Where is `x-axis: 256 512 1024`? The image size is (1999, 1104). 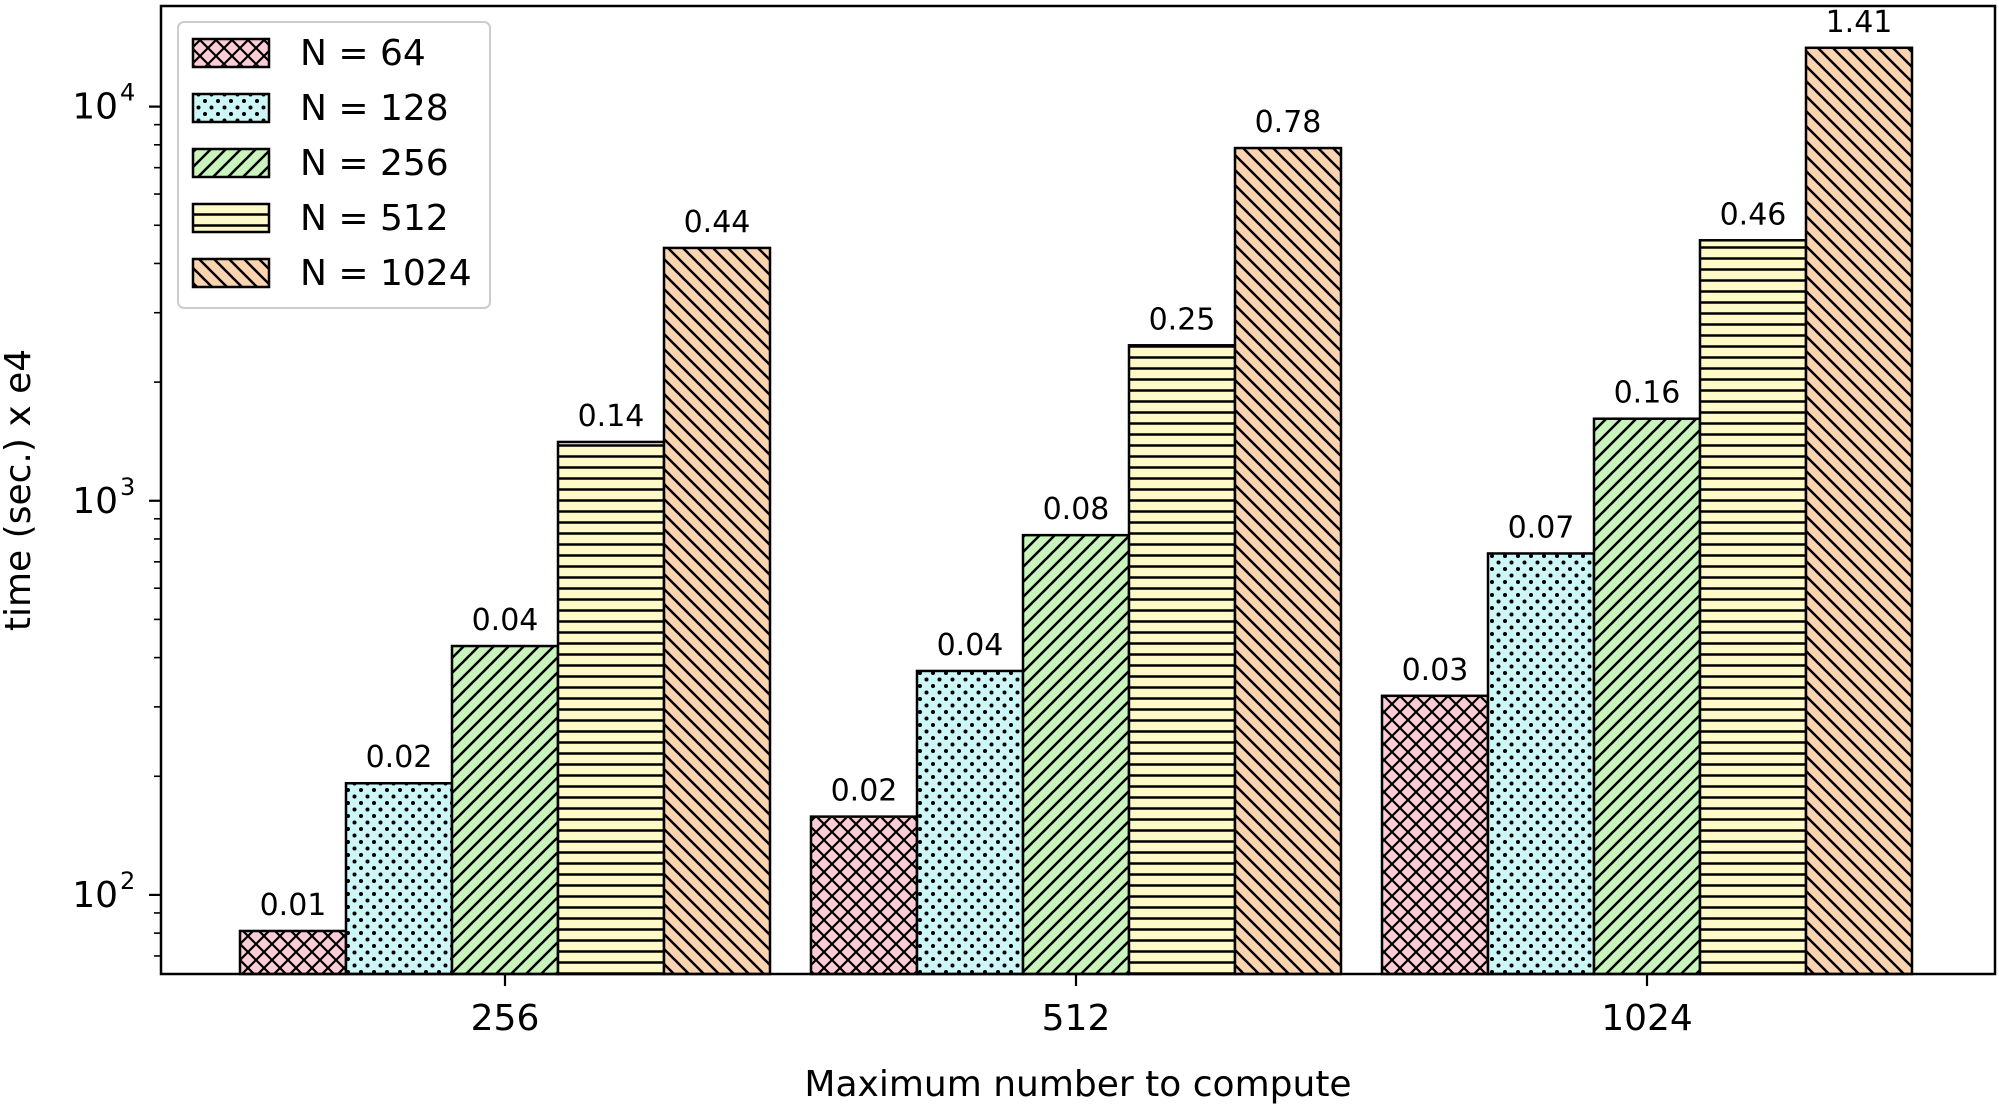 x-axis: 256 512 1024 is located at coordinates (1082, 1006).